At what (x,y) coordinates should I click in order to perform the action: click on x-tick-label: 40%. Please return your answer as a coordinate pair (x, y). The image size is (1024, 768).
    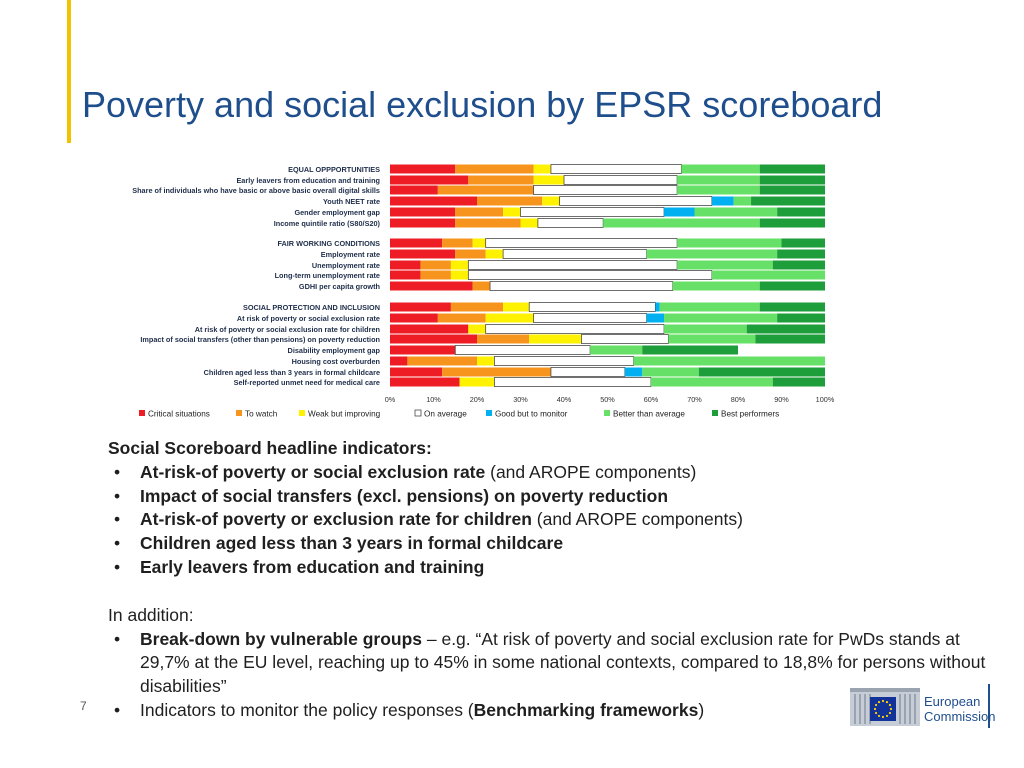
    Looking at the image, I should click on (564, 399).